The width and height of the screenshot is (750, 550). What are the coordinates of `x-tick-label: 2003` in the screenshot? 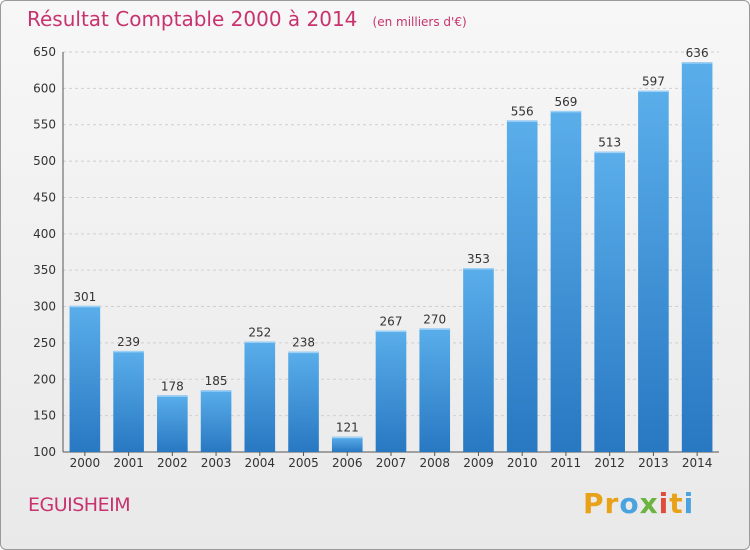 It's located at (216, 463).